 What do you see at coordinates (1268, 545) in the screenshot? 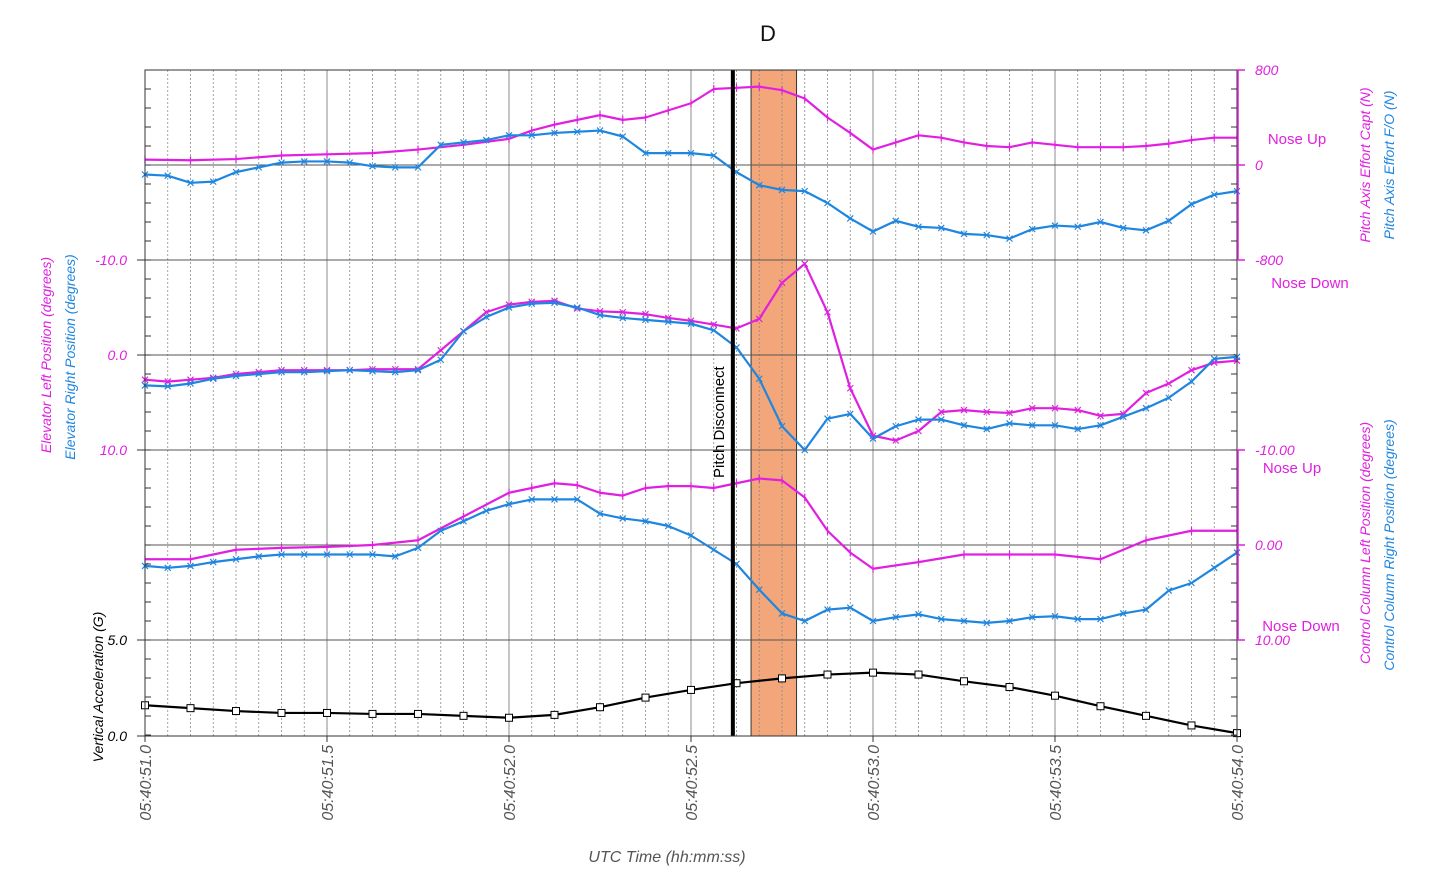
I see `y-tick-label-right: 0.00` at bounding box center [1268, 545].